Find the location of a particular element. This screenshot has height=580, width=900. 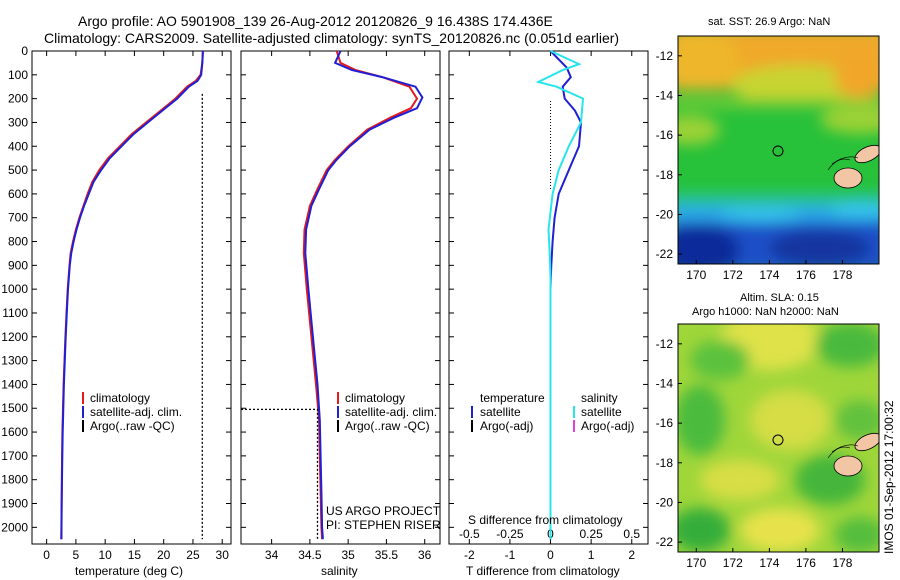

legend-header-temperature: temperature is located at coordinates (512, 398).